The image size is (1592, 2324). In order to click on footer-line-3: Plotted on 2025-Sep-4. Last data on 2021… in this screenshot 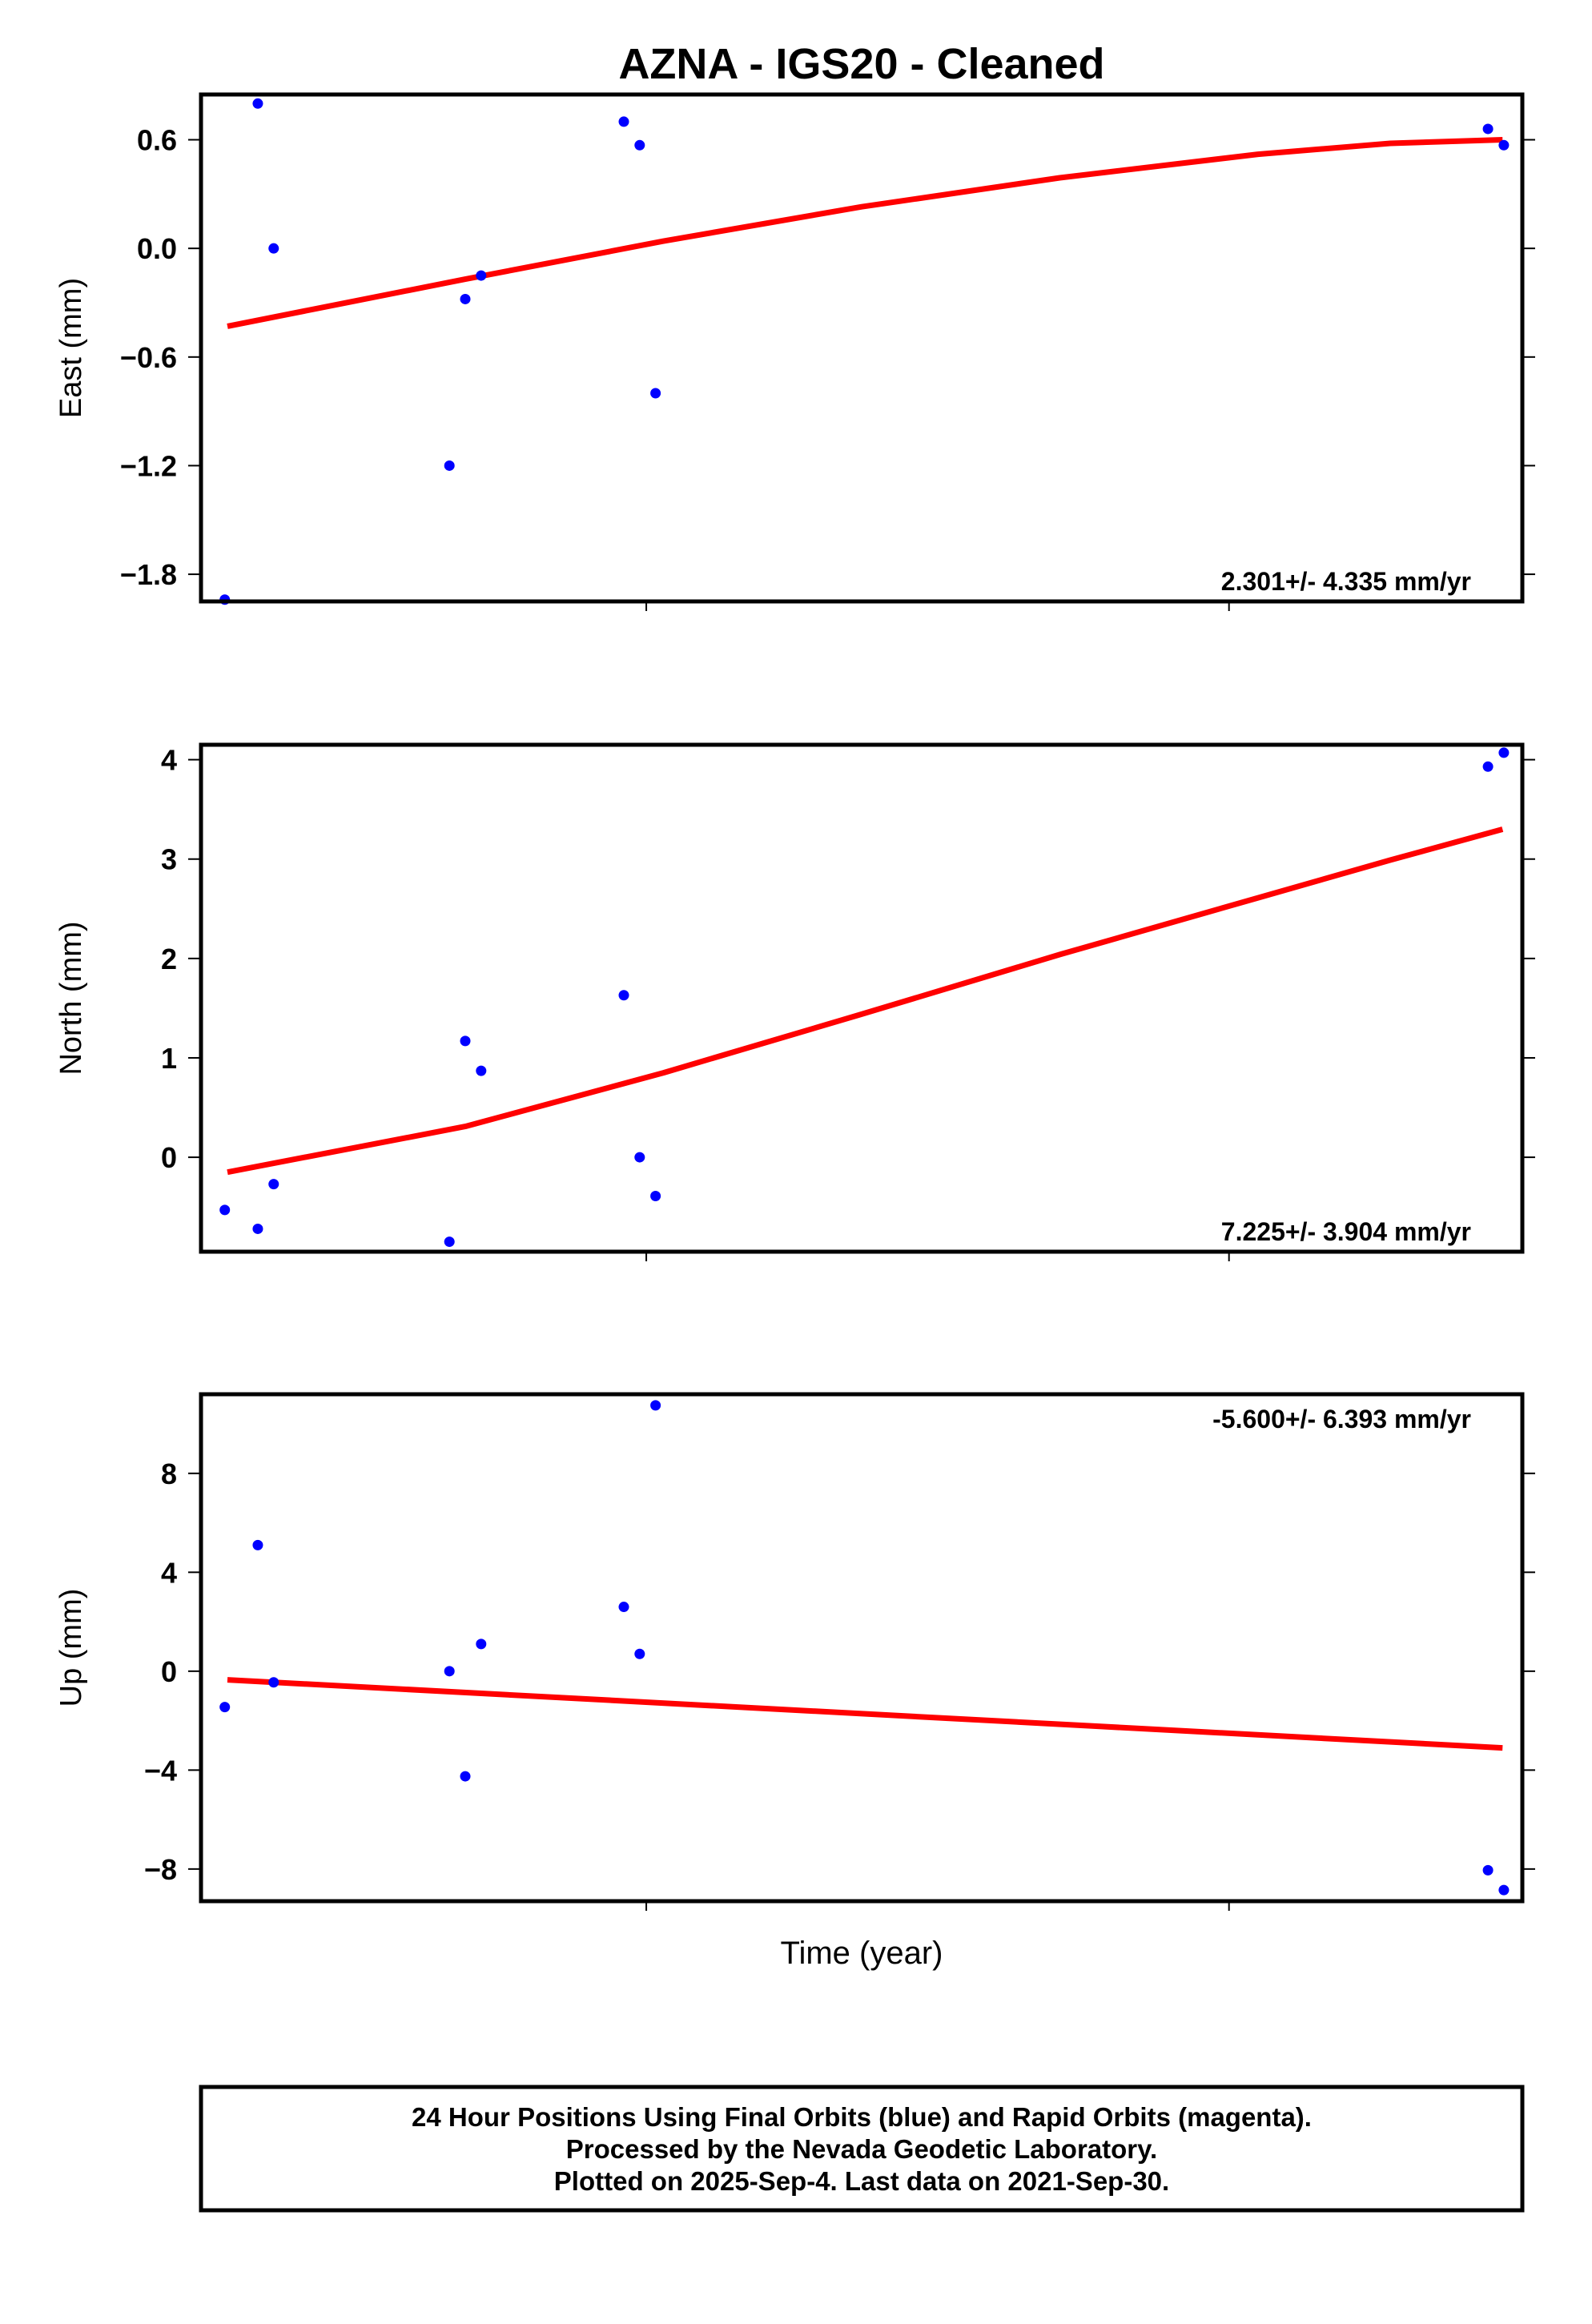, I will do `click(861, 2181)`.